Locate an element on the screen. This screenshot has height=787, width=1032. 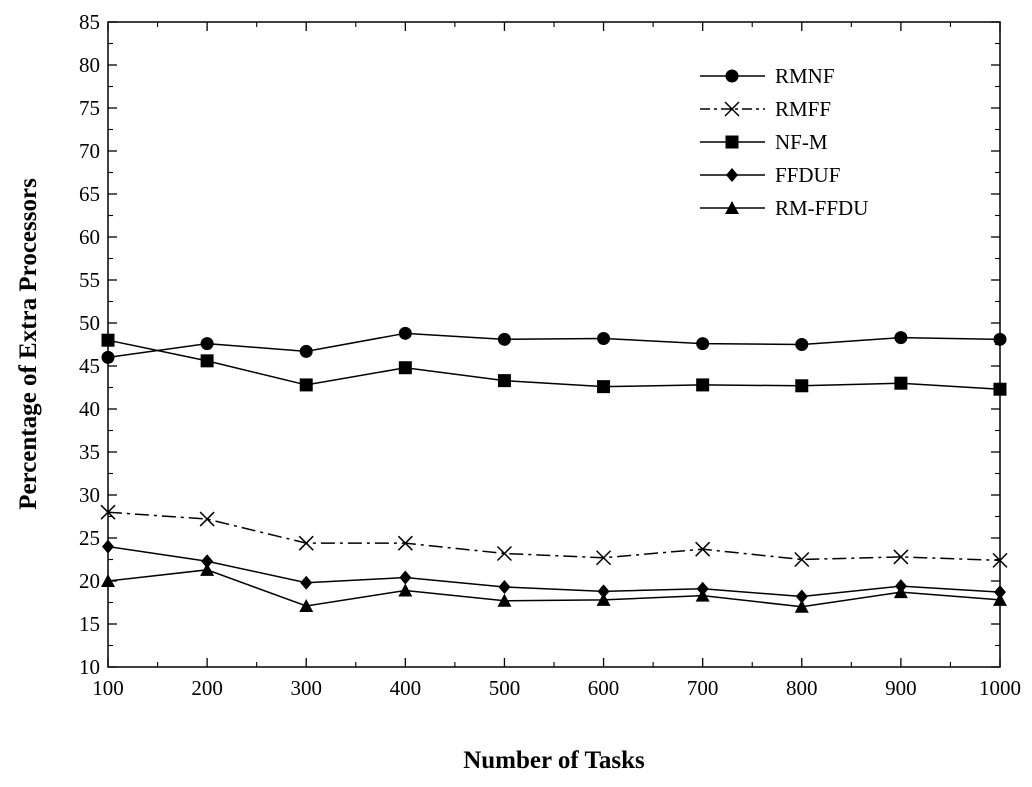
x-tick-label: 500 is located at coordinates (505, 688).